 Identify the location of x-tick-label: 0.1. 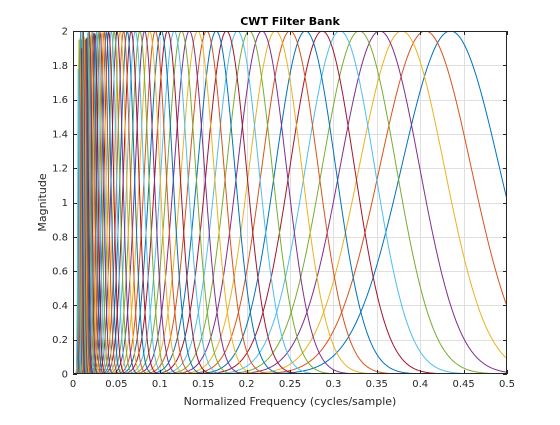
(160, 384).